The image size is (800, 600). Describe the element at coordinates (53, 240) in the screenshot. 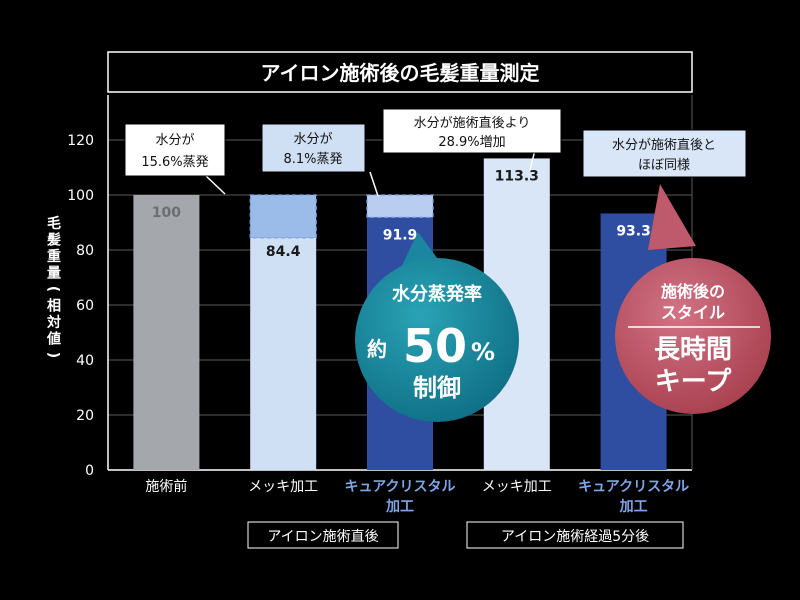

I see `y-axis-label-char: 髪` at that location.